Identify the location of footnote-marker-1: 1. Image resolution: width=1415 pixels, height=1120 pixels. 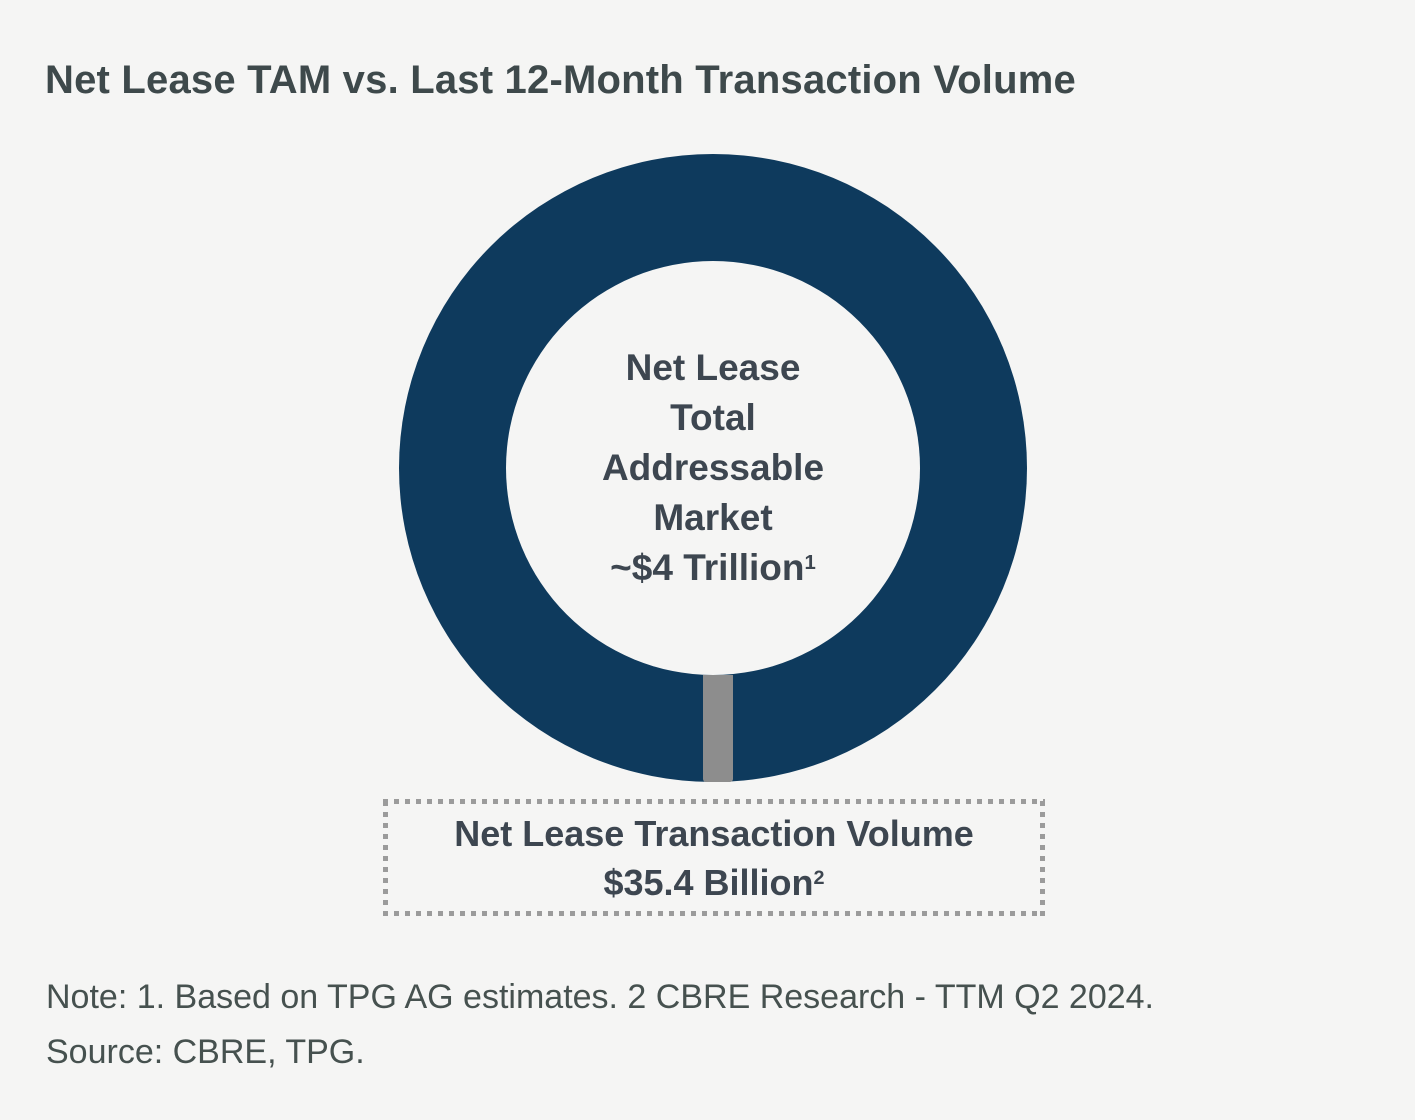
(810, 562).